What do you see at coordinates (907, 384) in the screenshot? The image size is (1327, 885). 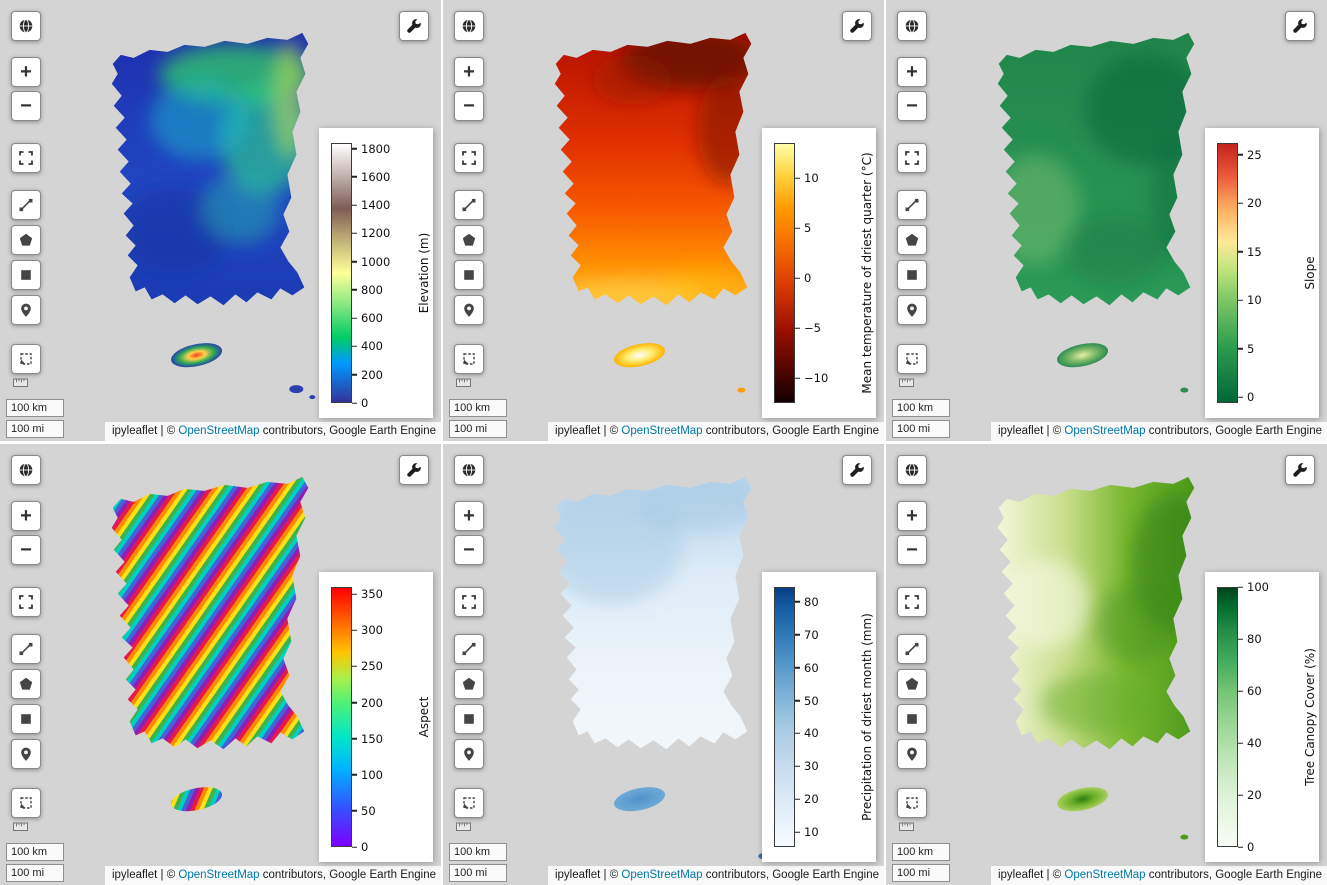 I see `ruler-icon` at bounding box center [907, 384].